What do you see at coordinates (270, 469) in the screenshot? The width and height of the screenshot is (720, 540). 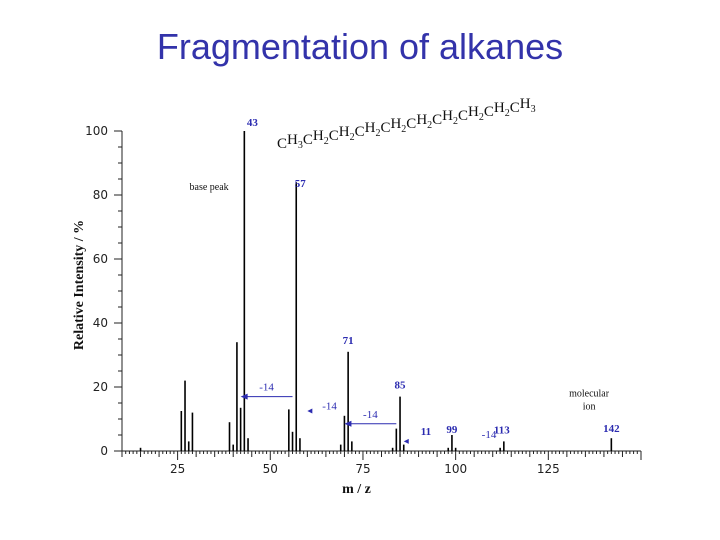 I see `x-tick-label: 50` at bounding box center [270, 469].